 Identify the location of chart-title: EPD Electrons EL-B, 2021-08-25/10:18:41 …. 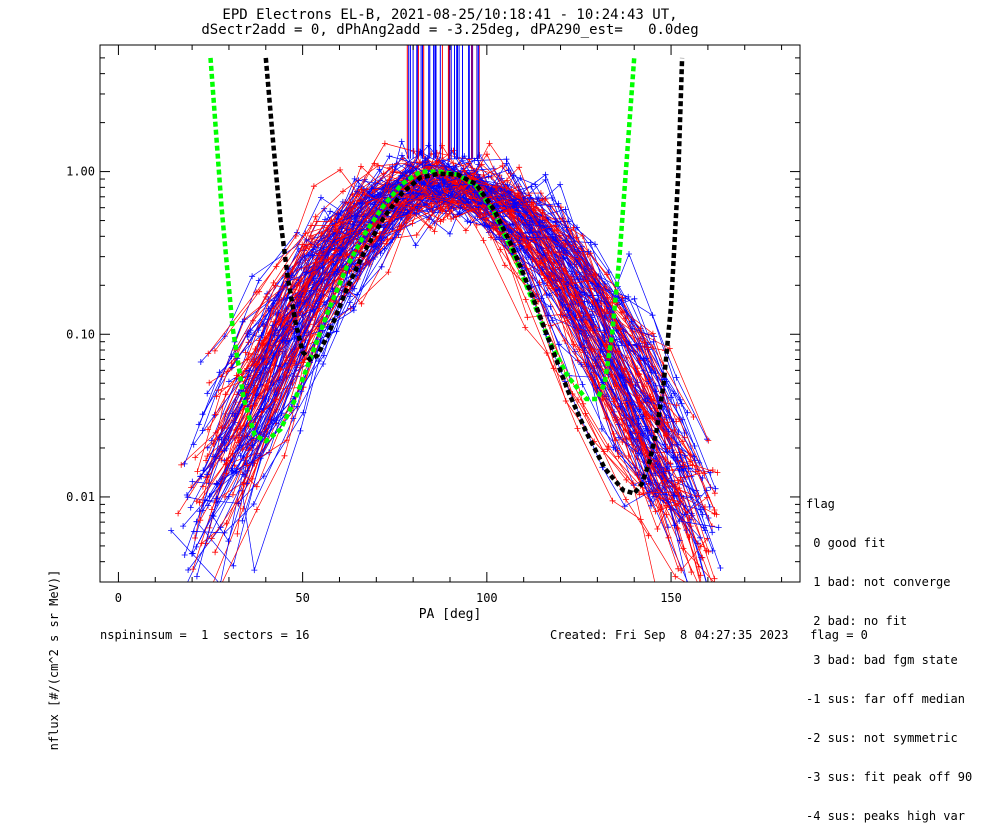
(450, 15).